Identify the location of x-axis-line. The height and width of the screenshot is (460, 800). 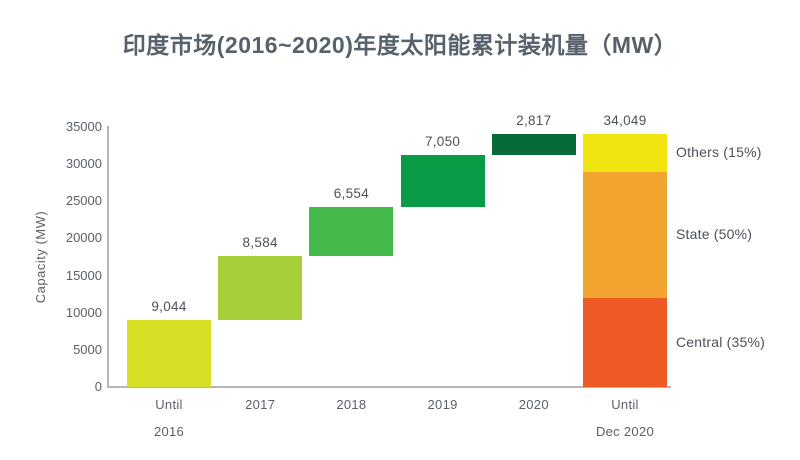
(389, 387).